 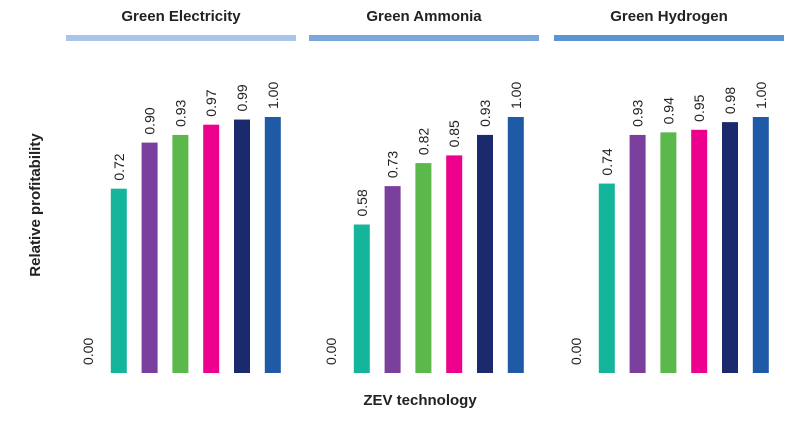 What do you see at coordinates (423, 141) in the screenshot?
I see `value-label: 0.82` at bounding box center [423, 141].